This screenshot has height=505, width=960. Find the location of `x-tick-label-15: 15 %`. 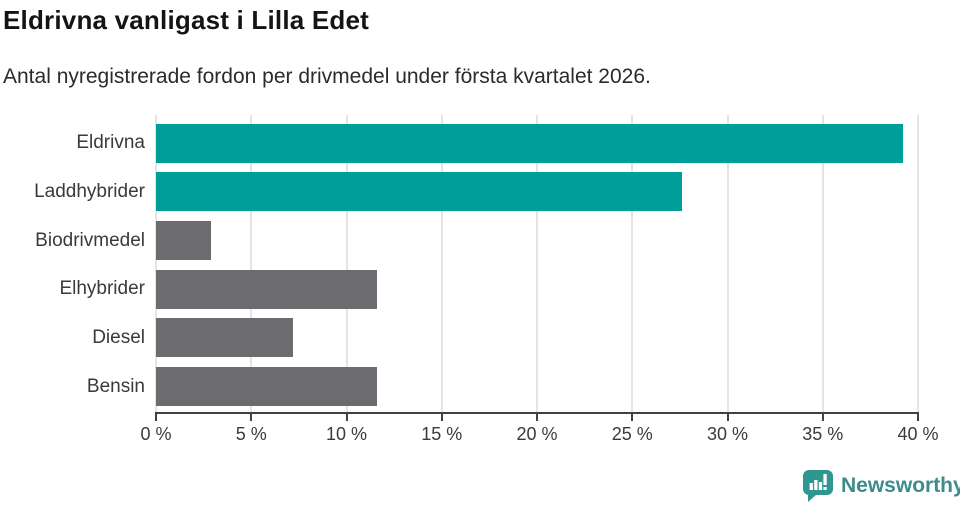

x-tick-label-15: 15 % is located at coordinates (442, 434).